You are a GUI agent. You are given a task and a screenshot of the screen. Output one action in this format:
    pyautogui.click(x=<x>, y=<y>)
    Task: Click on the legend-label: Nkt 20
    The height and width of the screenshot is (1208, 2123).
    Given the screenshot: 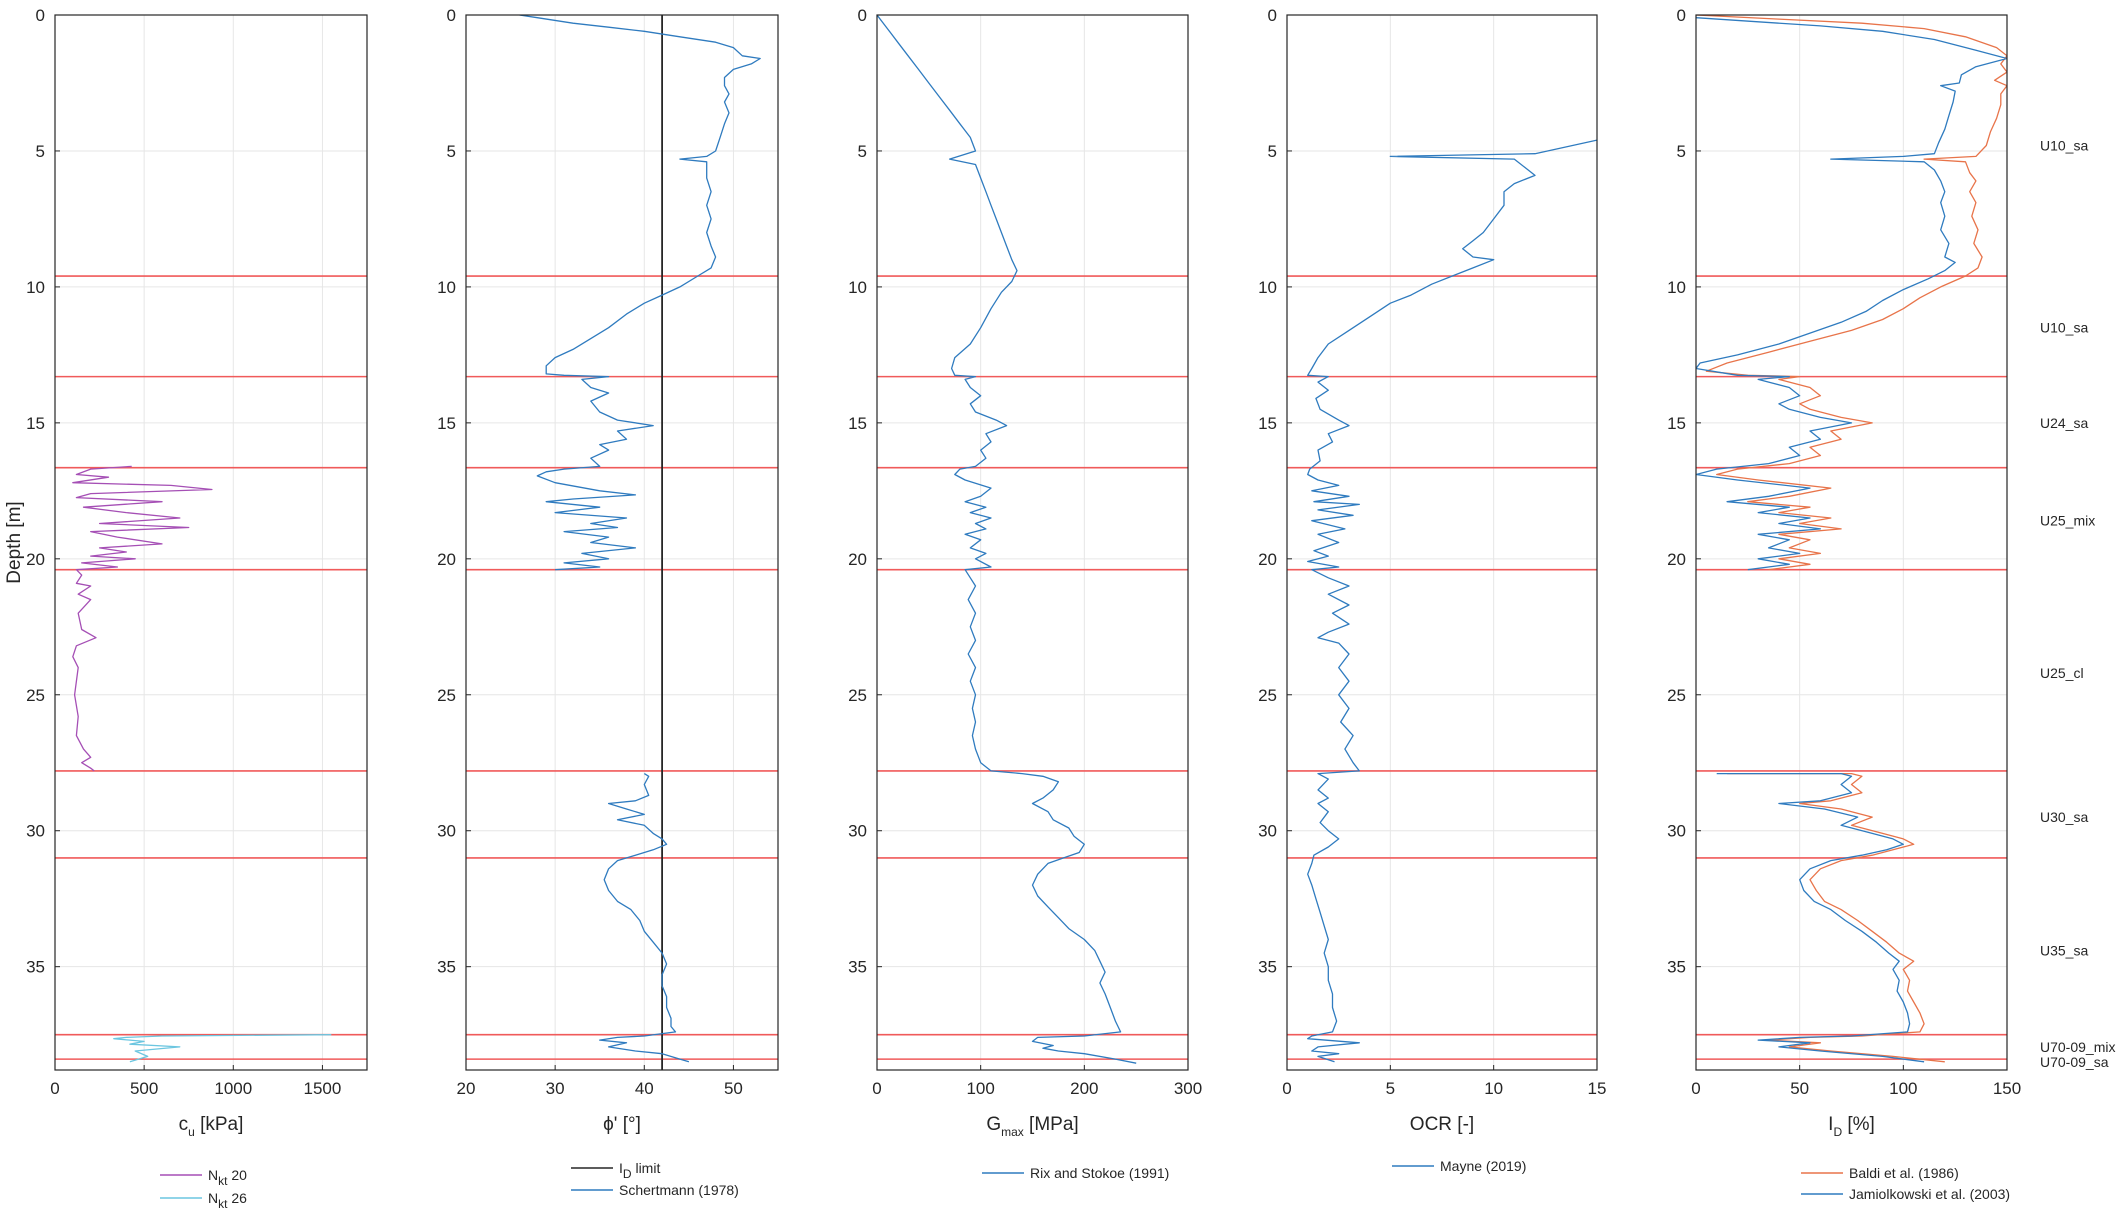 What is the action you would take?
    pyautogui.click(x=227, y=1177)
    